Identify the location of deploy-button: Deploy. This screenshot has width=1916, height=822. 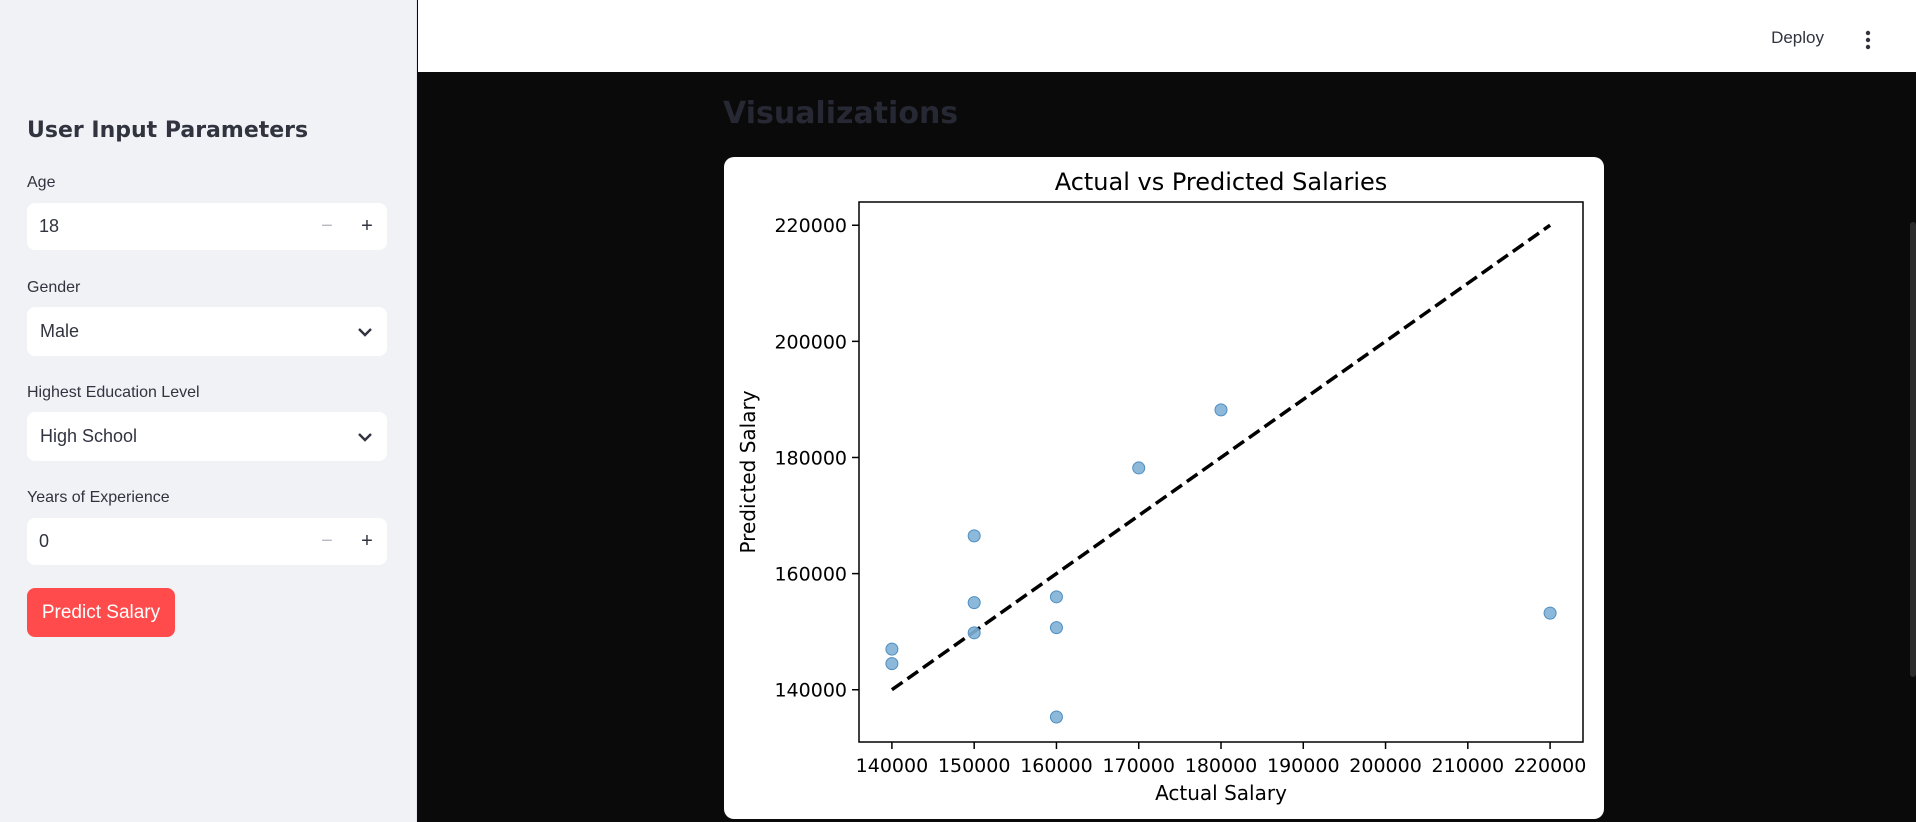
(1797, 37).